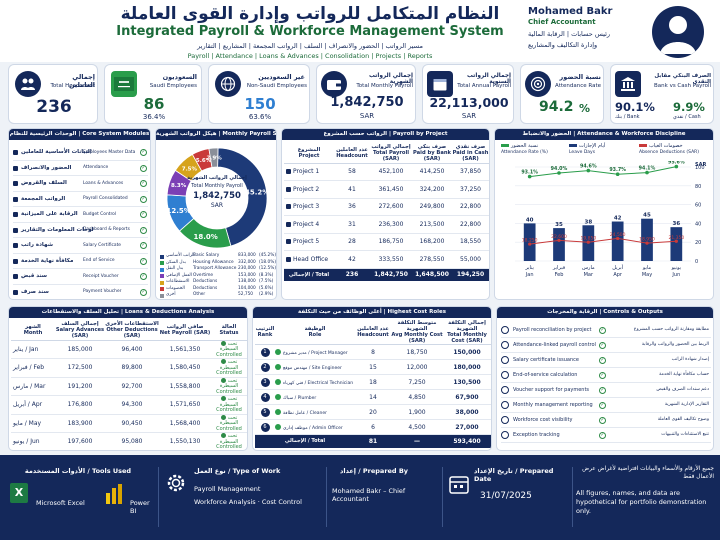  What do you see at coordinates (218, 276) in the screenshot?
I see `legend-row: العمل الإضافي Overtime 153,000 (8.3%)` at bounding box center [218, 276].